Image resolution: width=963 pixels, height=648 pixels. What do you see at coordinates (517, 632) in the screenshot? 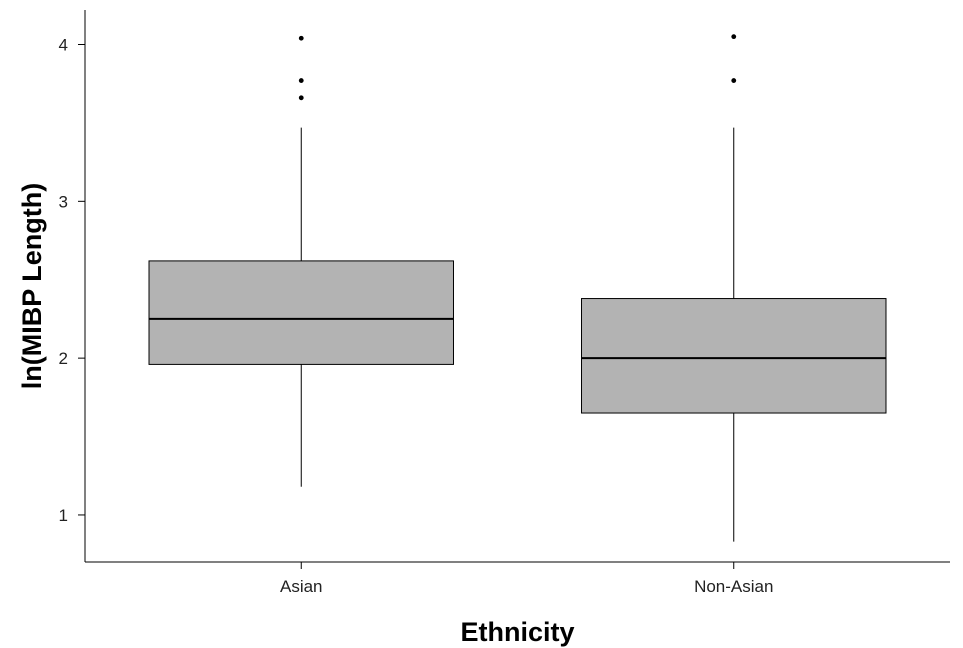
I see `x-axis-title: Ethnicity` at bounding box center [517, 632].